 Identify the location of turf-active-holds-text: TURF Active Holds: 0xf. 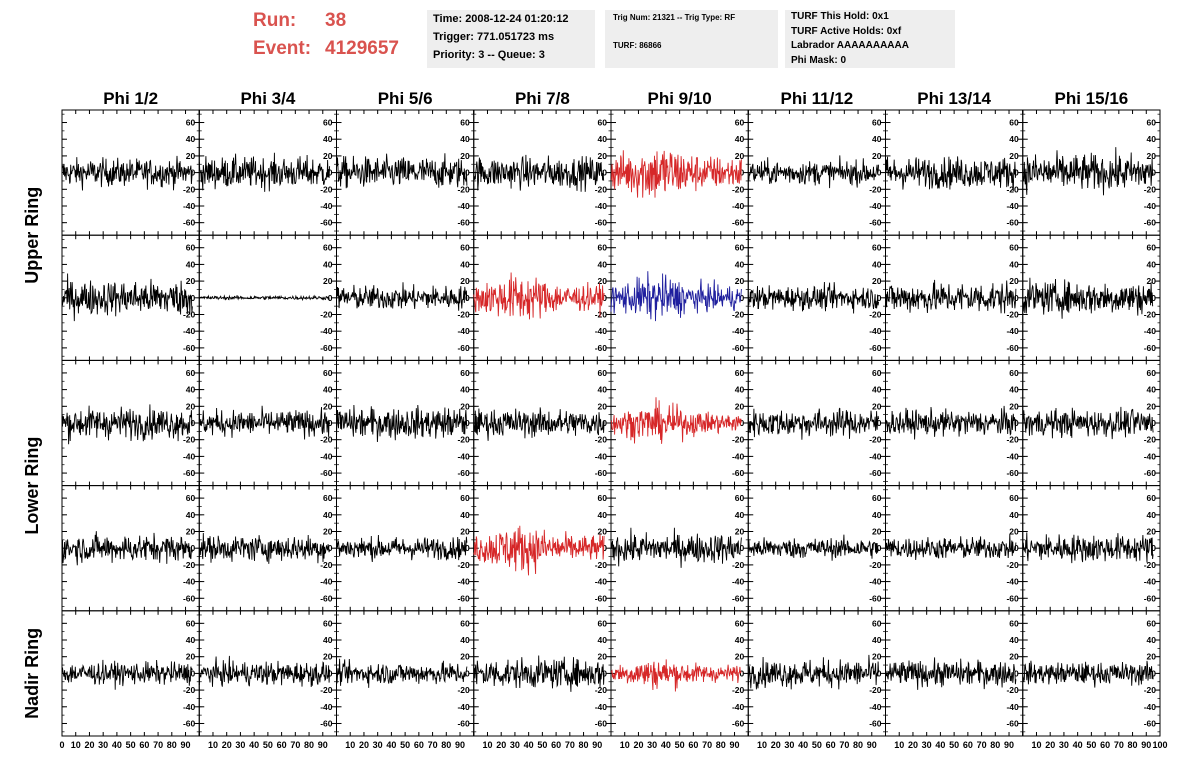
(846, 31).